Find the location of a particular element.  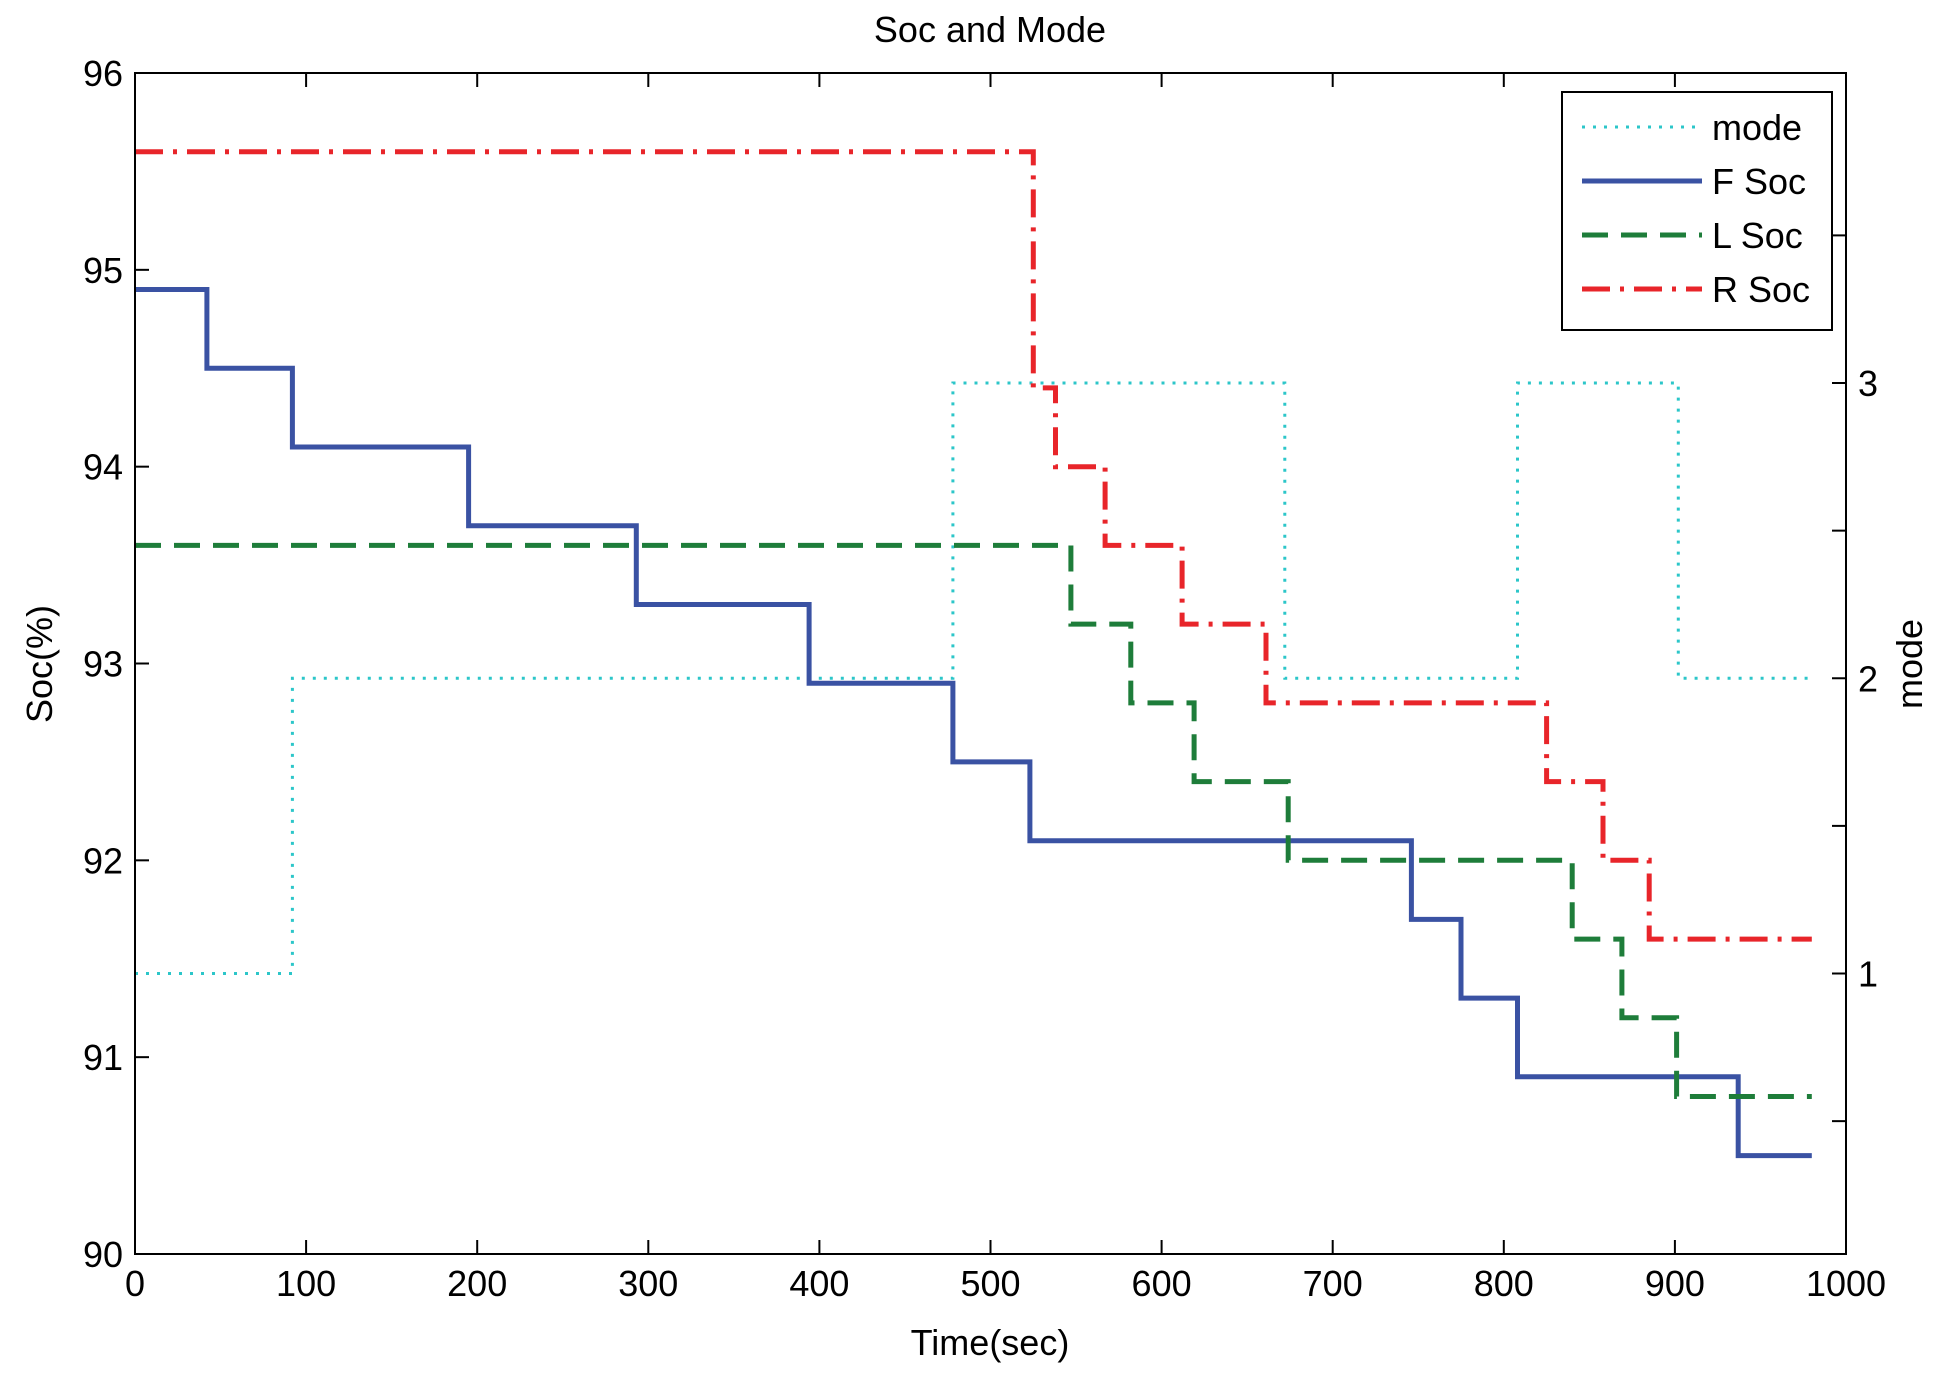

y-tick-label: 91 is located at coordinates (103, 1057).